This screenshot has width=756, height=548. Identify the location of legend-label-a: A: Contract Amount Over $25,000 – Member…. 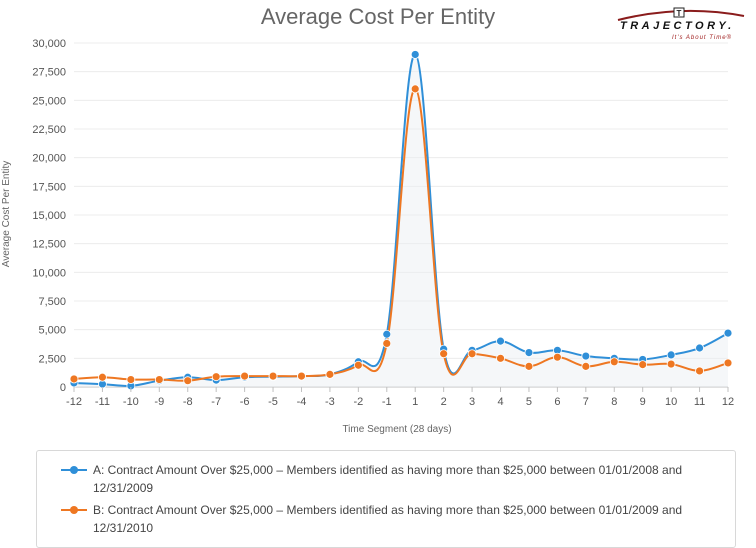
(388, 479).